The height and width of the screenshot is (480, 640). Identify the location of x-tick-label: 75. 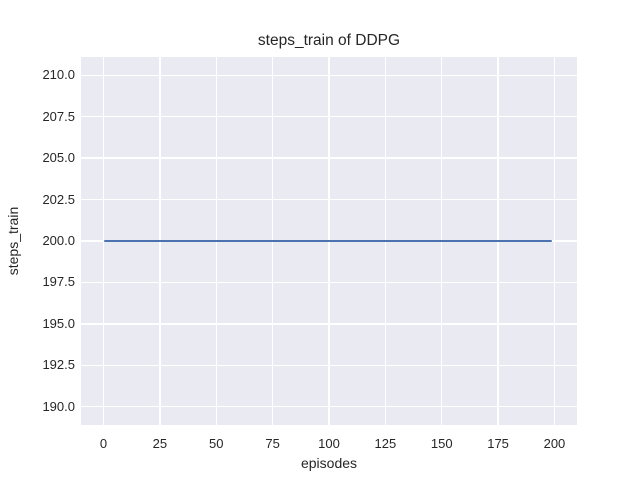
(272, 443).